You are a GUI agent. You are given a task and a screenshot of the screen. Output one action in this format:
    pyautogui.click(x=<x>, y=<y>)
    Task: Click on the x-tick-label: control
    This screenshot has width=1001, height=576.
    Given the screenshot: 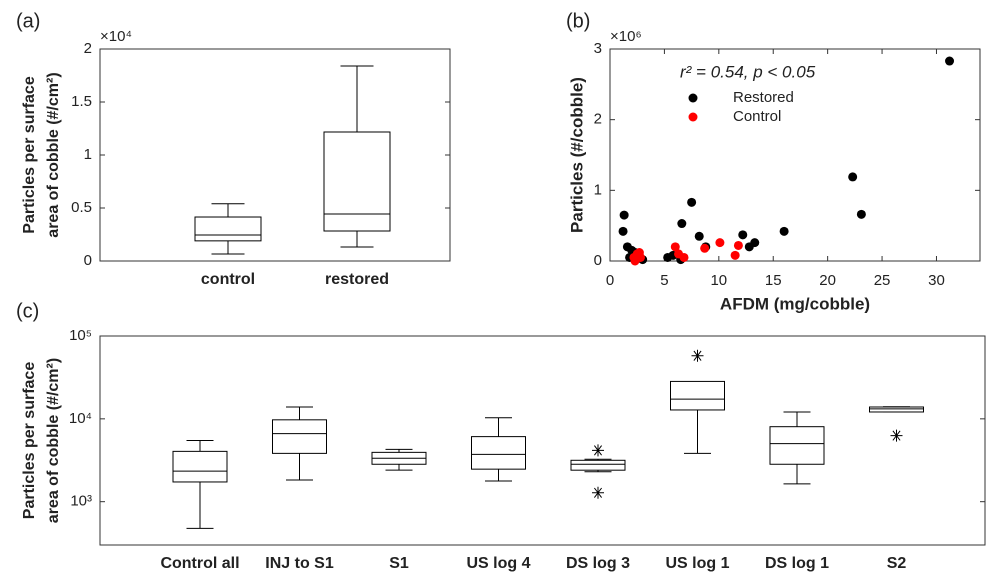 What is the action you would take?
    pyautogui.click(x=228, y=279)
    